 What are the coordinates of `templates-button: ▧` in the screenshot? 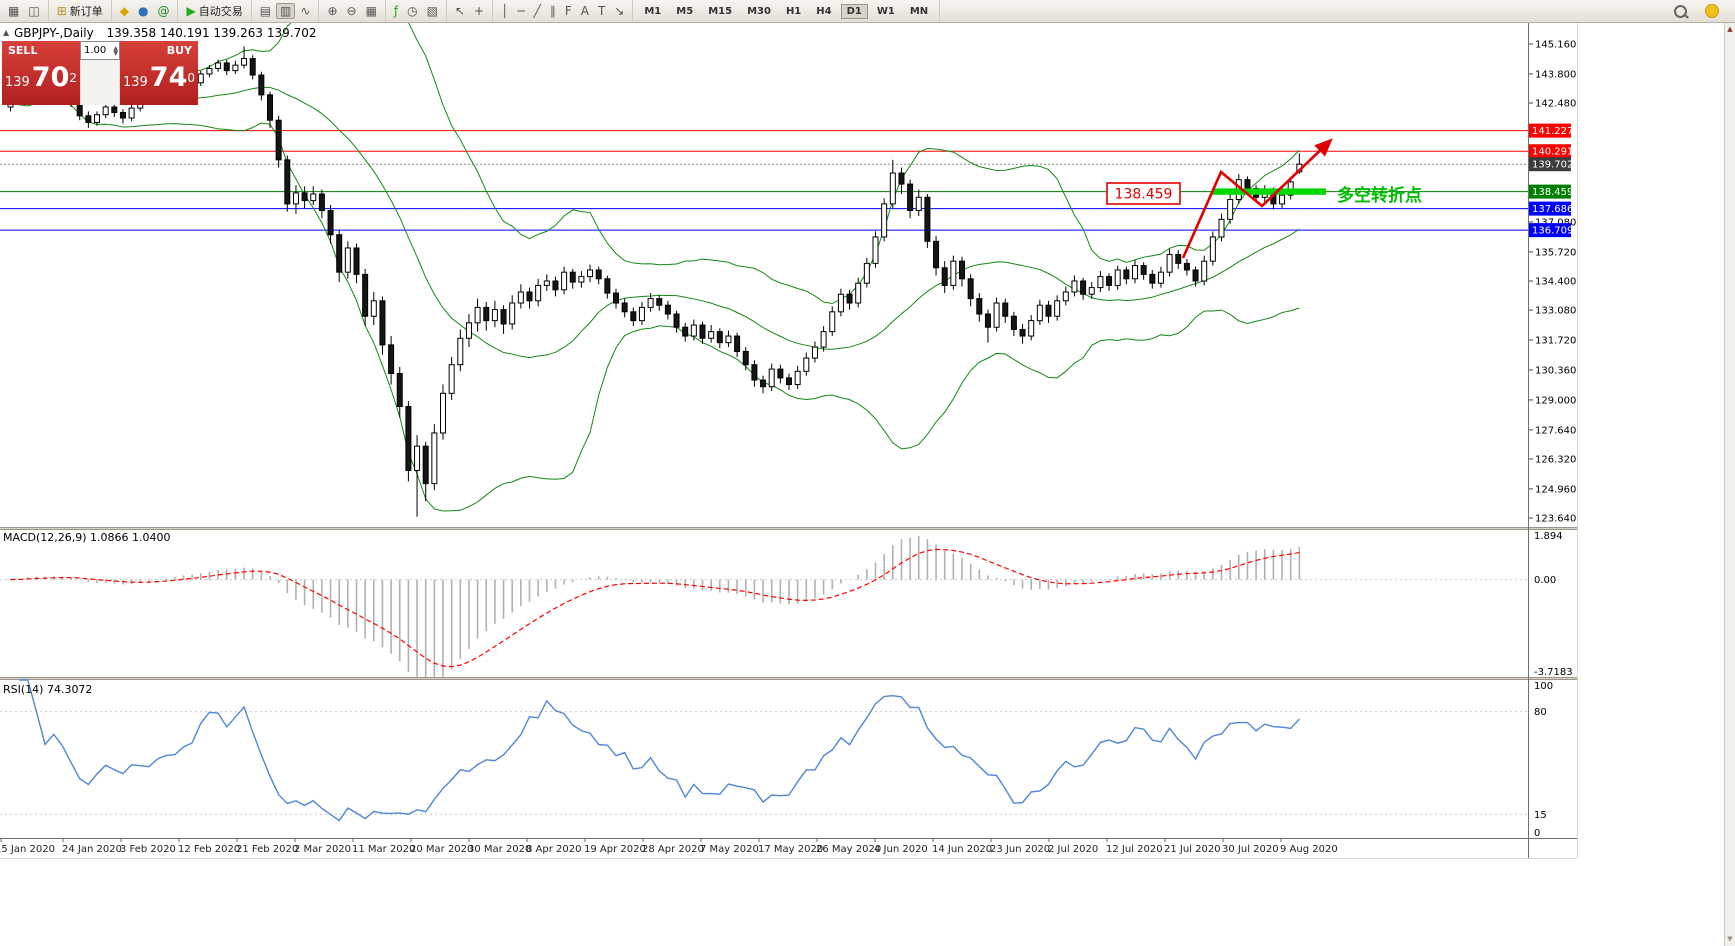 It's located at (432, 11).